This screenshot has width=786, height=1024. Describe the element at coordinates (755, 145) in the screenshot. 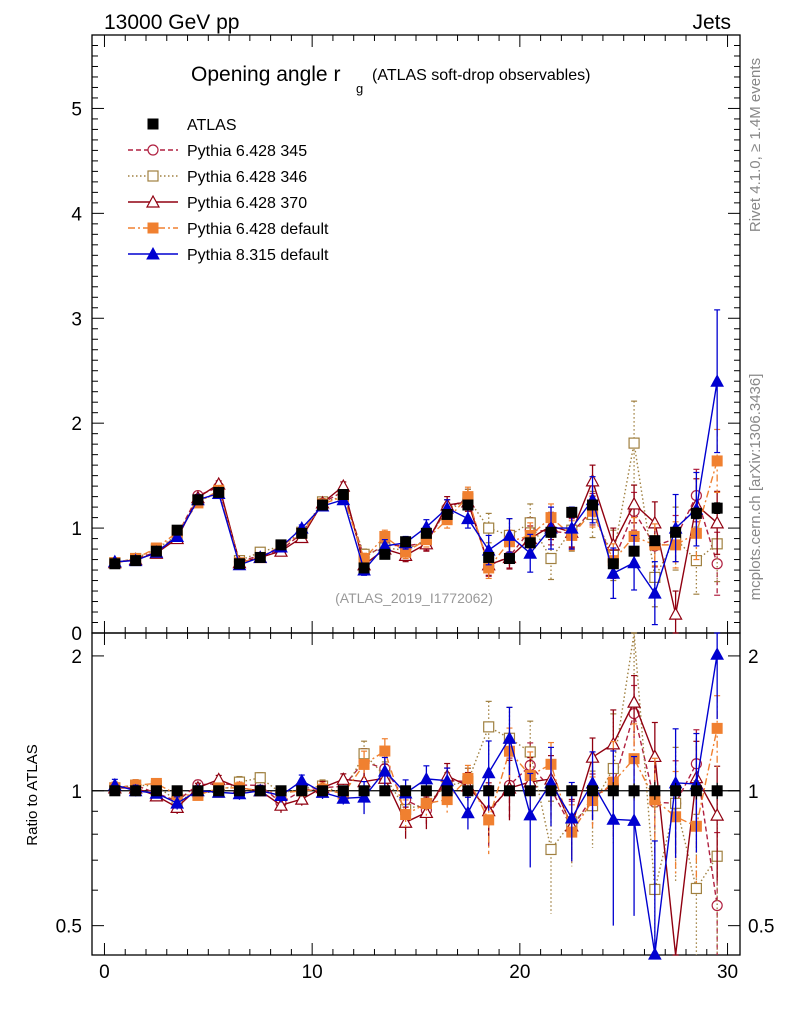

I see `rivet-label: Rivet 4.1.0, ≥ 1.4M events` at that location.